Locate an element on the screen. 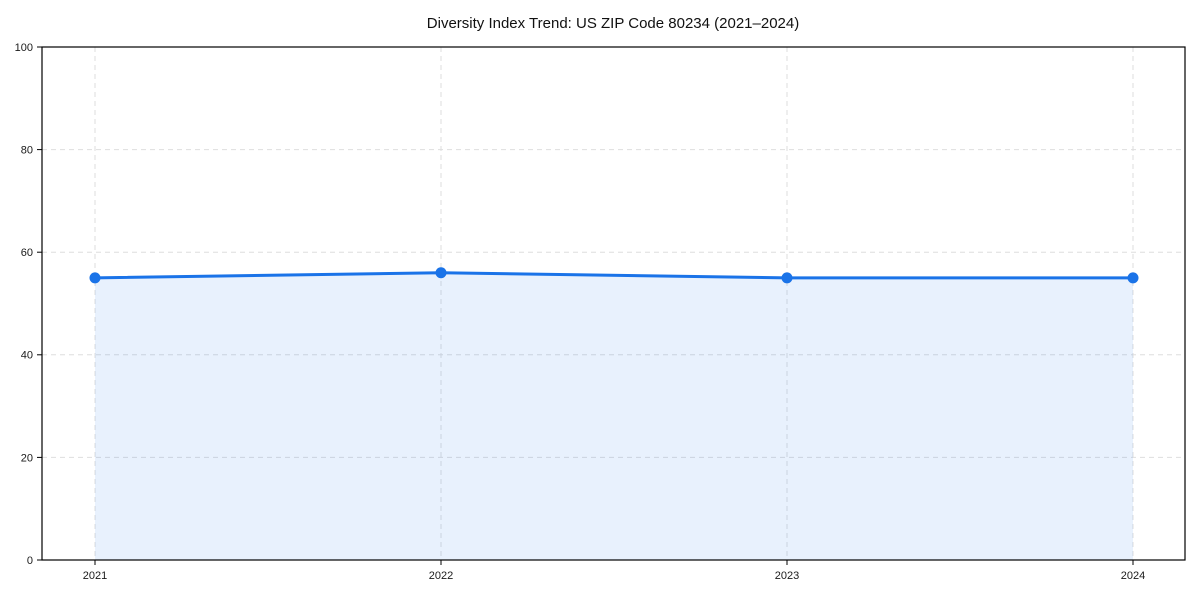 Image resolution: width=1200 pixels, height=600 pixels. x-axis-tick-label: 2021 is located at coordinates (95, 576).